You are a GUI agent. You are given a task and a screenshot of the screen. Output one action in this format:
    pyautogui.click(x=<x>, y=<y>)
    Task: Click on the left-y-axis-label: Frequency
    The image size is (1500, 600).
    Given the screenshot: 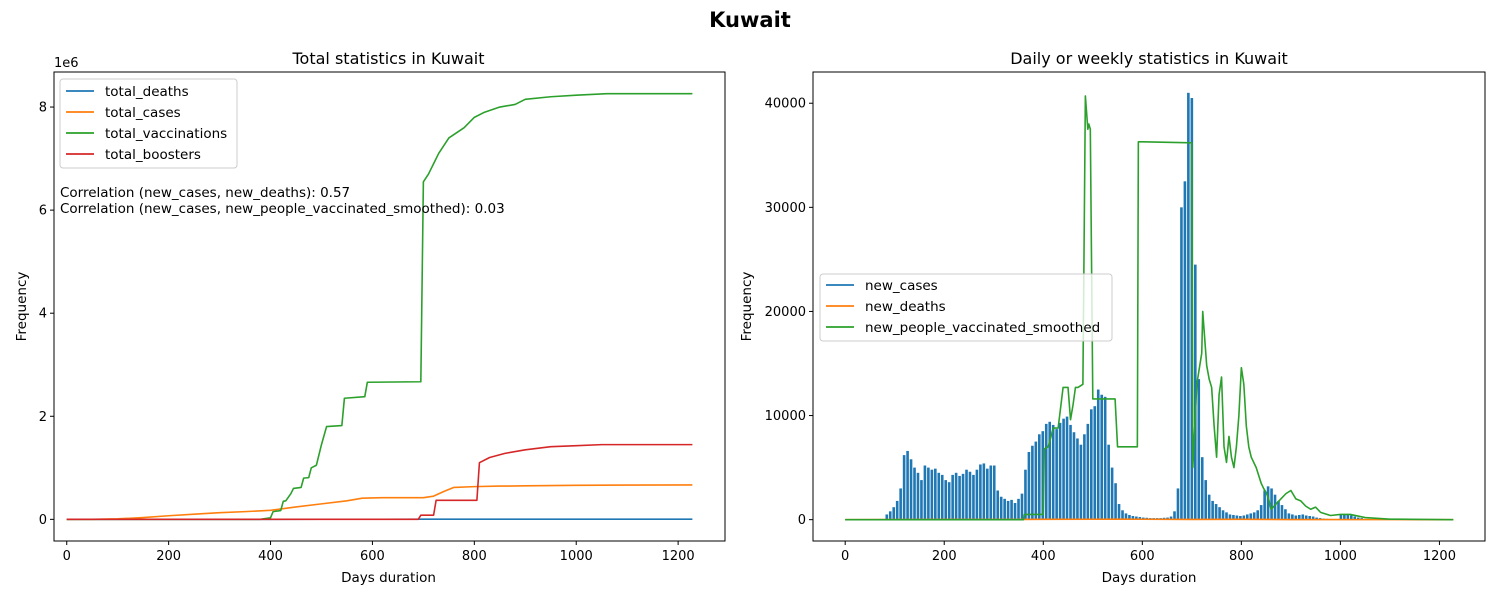 What is the action you would take?
    pyautogui.click(x=22, y=307)
    